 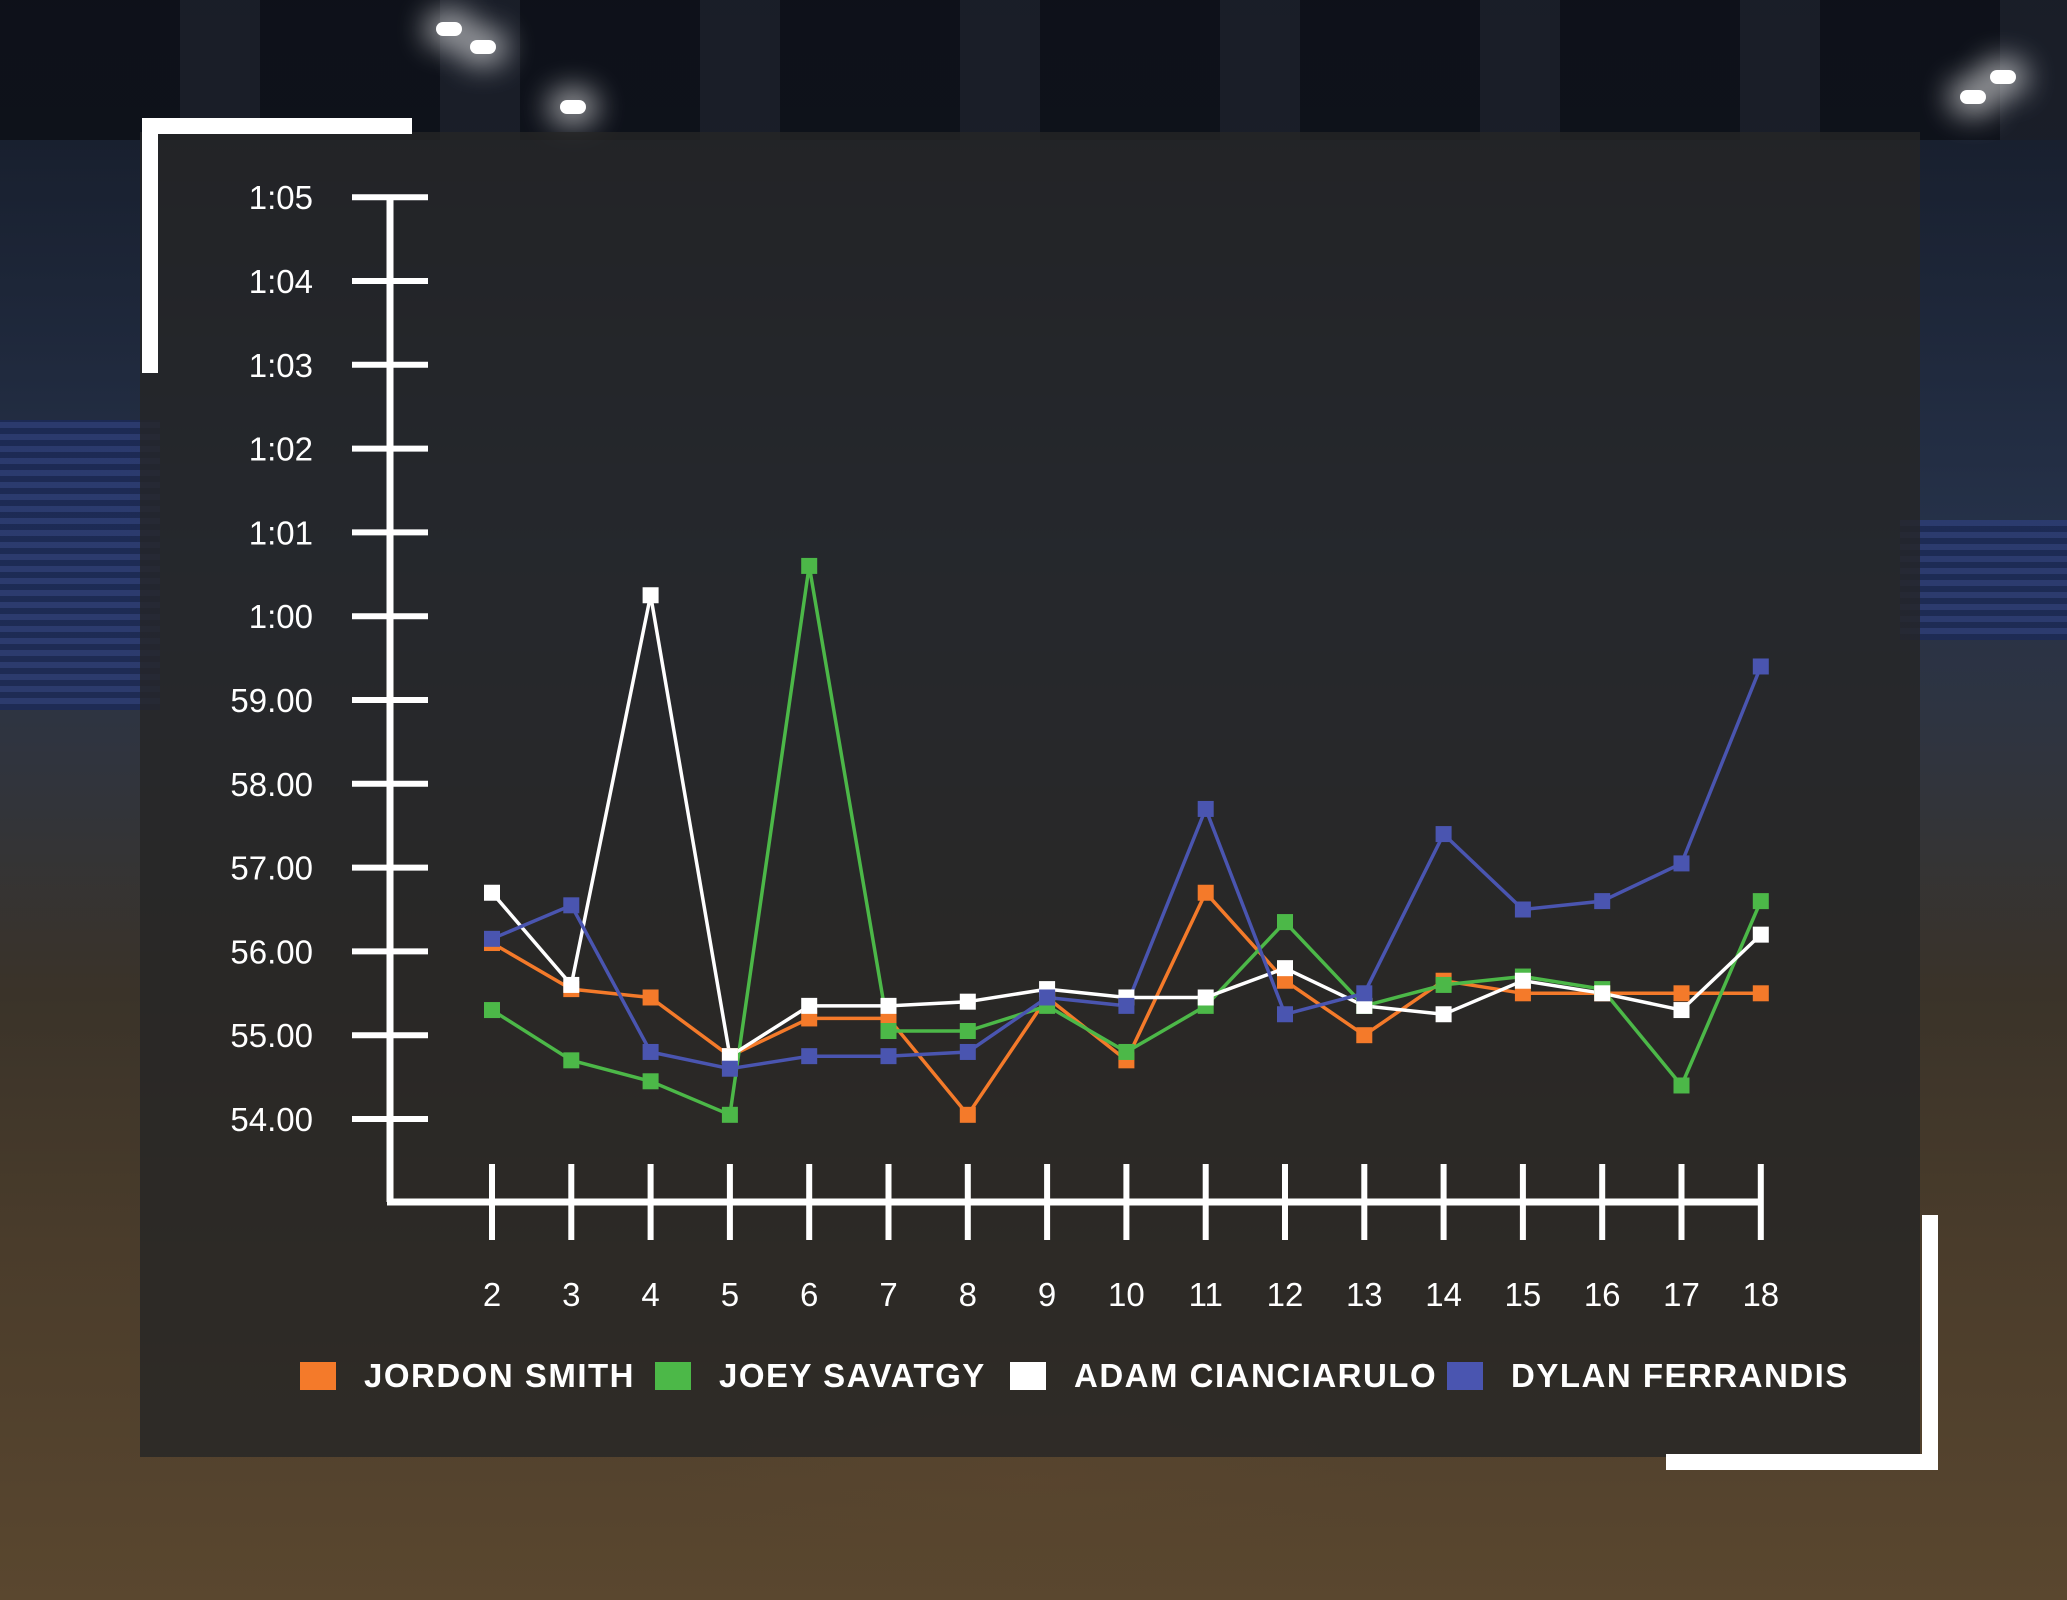 What do you see at coordinates (571, 1294) in the screenshot?
I see `x-tick-label: 3` at bounding box center [571, 1294].